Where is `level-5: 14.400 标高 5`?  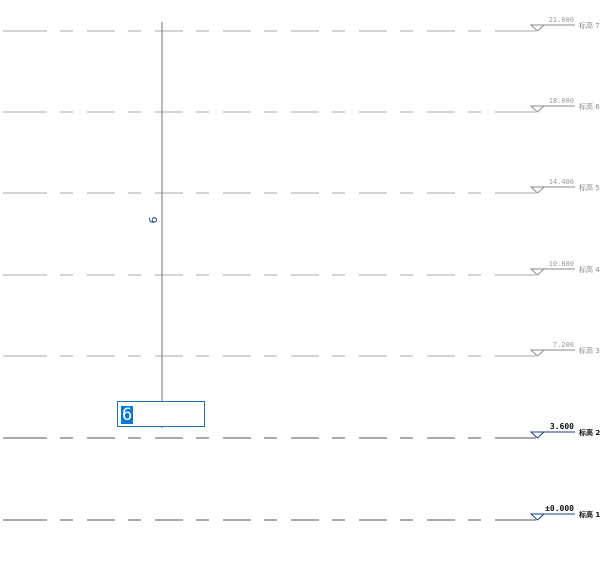 level-5: 14.400 标高 5 is located at coordinates (301, 186).